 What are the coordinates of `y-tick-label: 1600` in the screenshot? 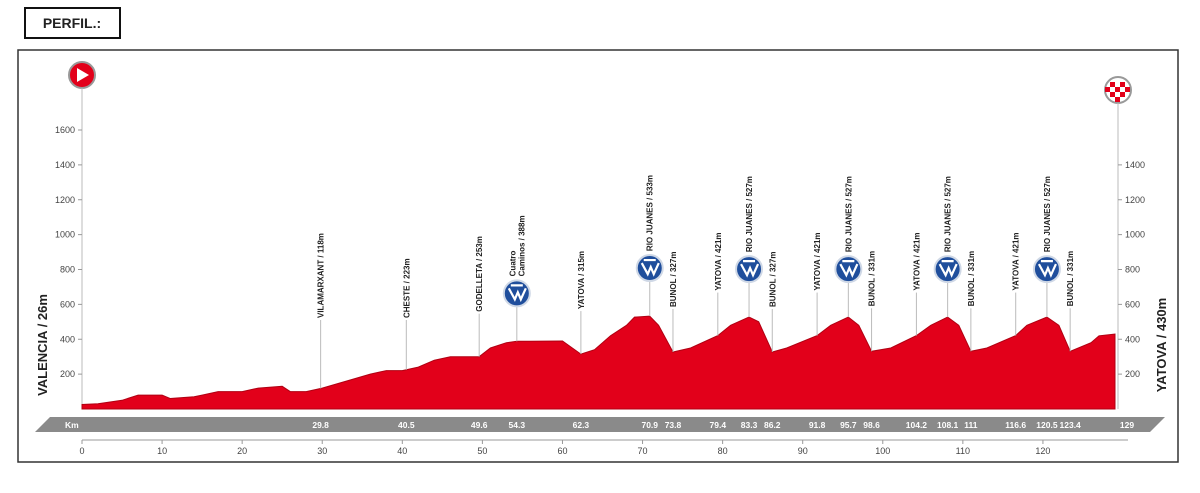 It's located at (65, 130).